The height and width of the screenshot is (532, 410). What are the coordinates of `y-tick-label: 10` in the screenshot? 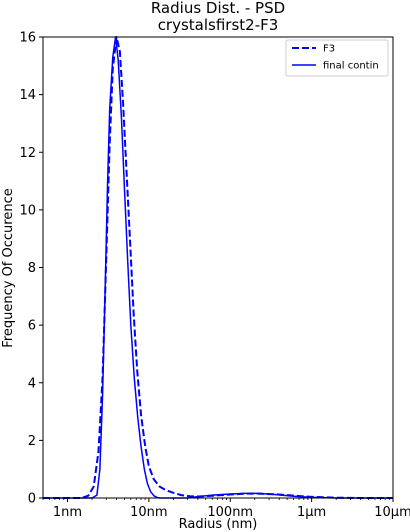 It's located at (27, 210).